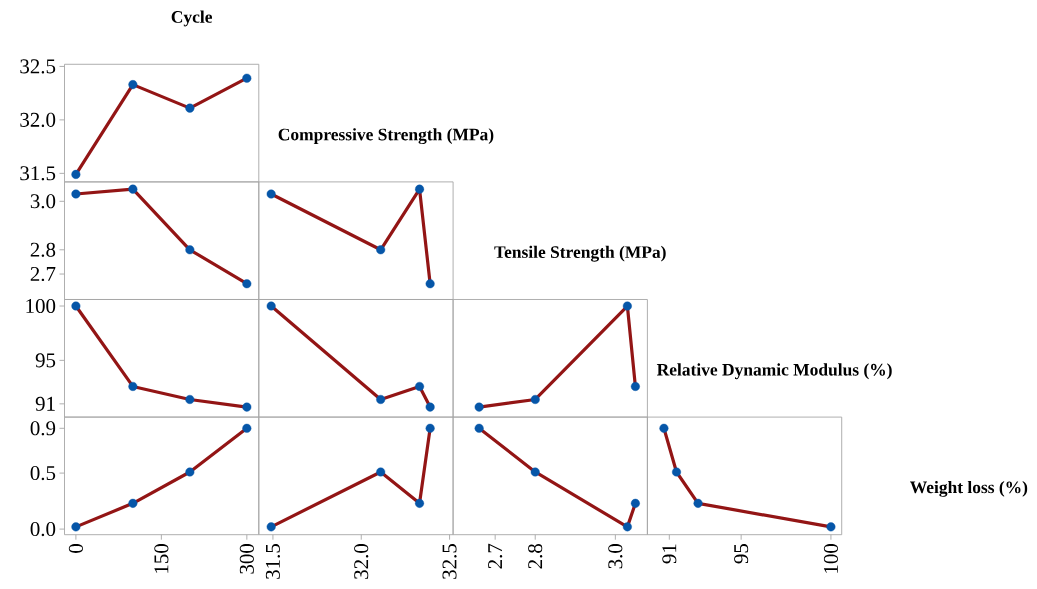 This screenshot has width=1037, height=589. What do you see at coordinates (774, 371) in the screenshot?
I see `text: Relative Dynamic Modulus (%)` at bounding box center [774, 371].